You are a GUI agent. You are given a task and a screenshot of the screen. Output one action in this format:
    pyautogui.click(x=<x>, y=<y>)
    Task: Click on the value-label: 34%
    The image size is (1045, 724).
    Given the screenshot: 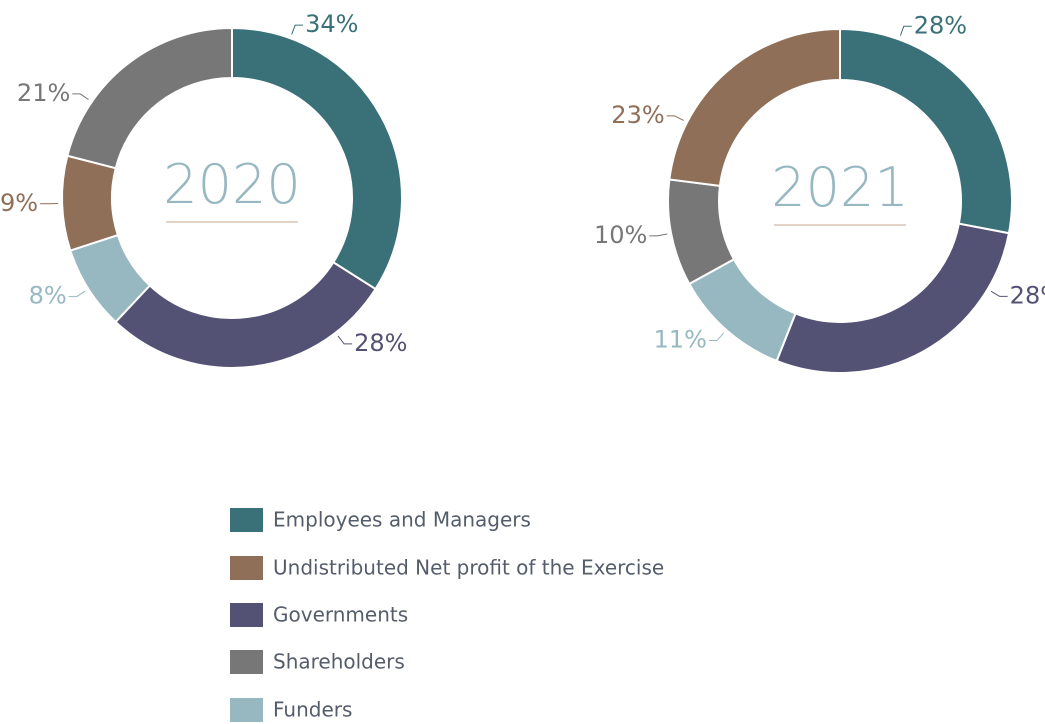 What is the action you would take?
    pyautogui.click(x=331, y=24)
    